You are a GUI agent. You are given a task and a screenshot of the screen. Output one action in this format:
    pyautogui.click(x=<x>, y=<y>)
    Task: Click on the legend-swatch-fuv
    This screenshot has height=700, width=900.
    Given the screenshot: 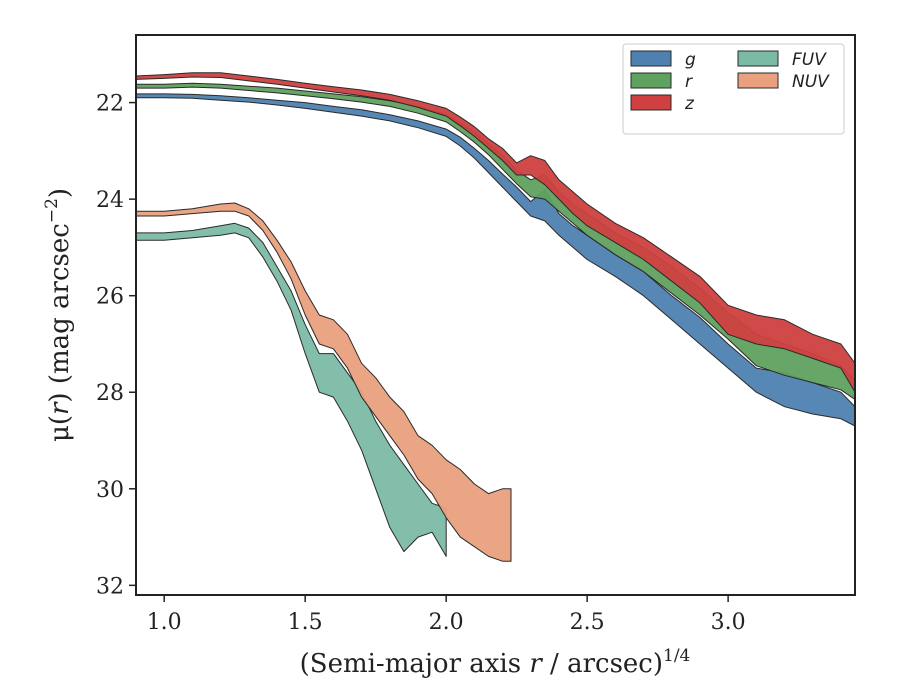 What is the action you would take?
    pyautogui.click(x=758, y=58)
    